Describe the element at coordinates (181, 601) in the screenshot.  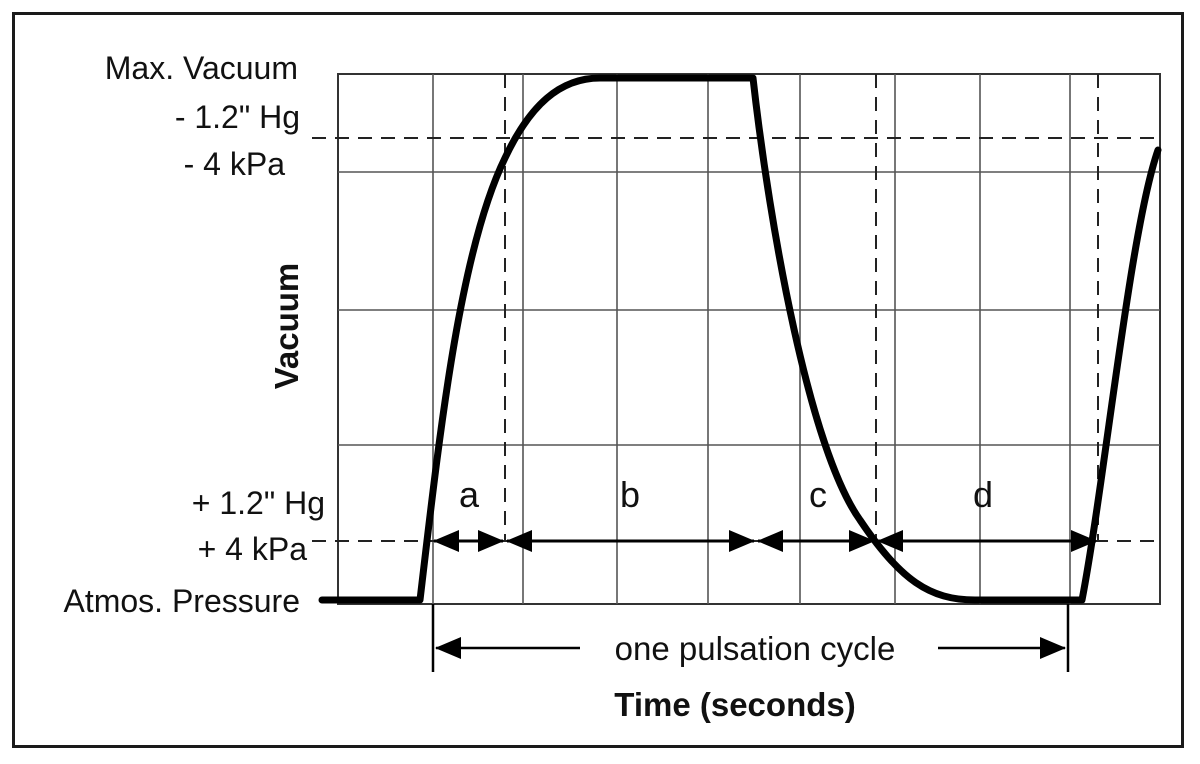
I see `atmos-pressure-label: Atmos. Pressure` at that location.